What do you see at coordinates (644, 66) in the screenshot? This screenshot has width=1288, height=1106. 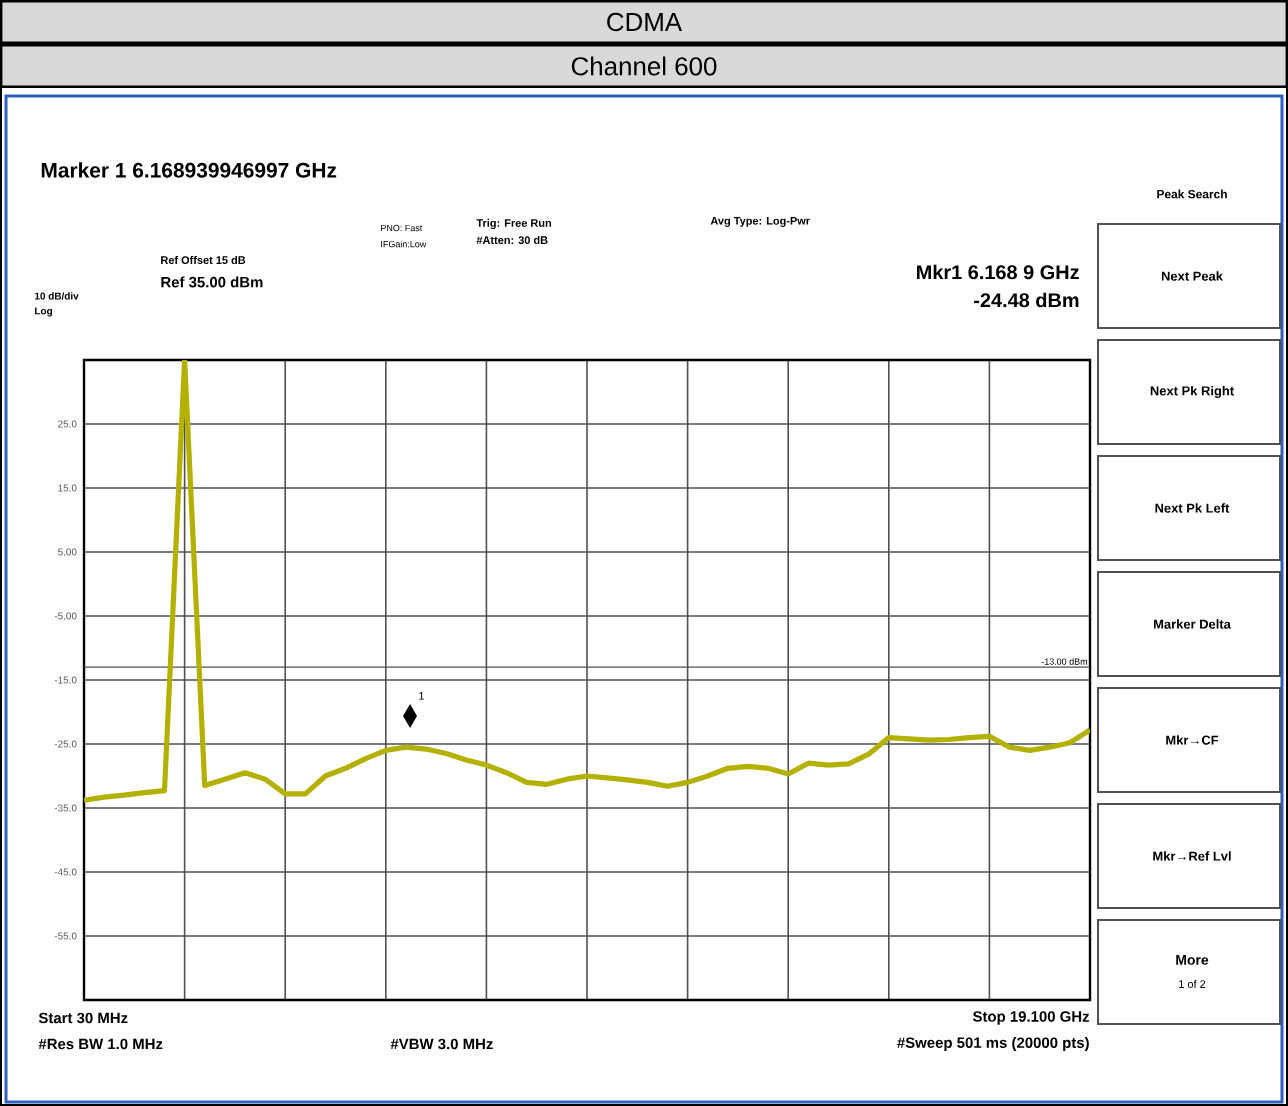 I see `chart-subtitle: Channel 600` at bounding box center [644, 66].